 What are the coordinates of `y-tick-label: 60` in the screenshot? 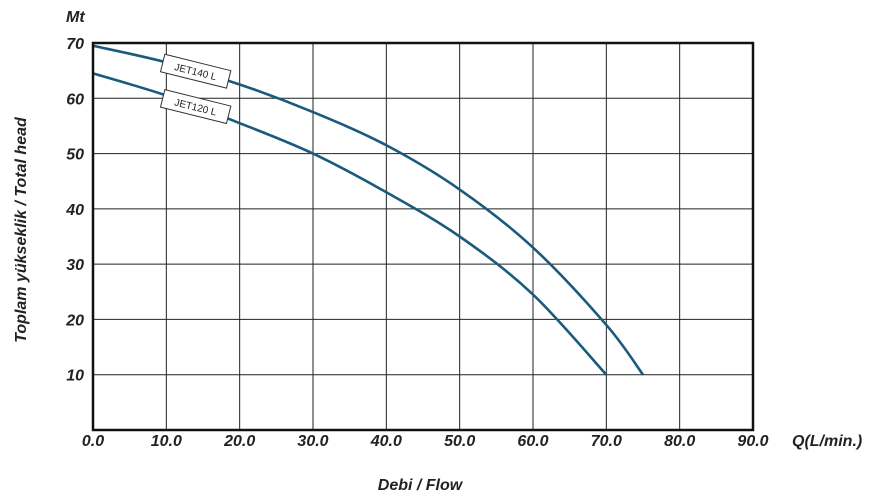 It's located at (75, 99).